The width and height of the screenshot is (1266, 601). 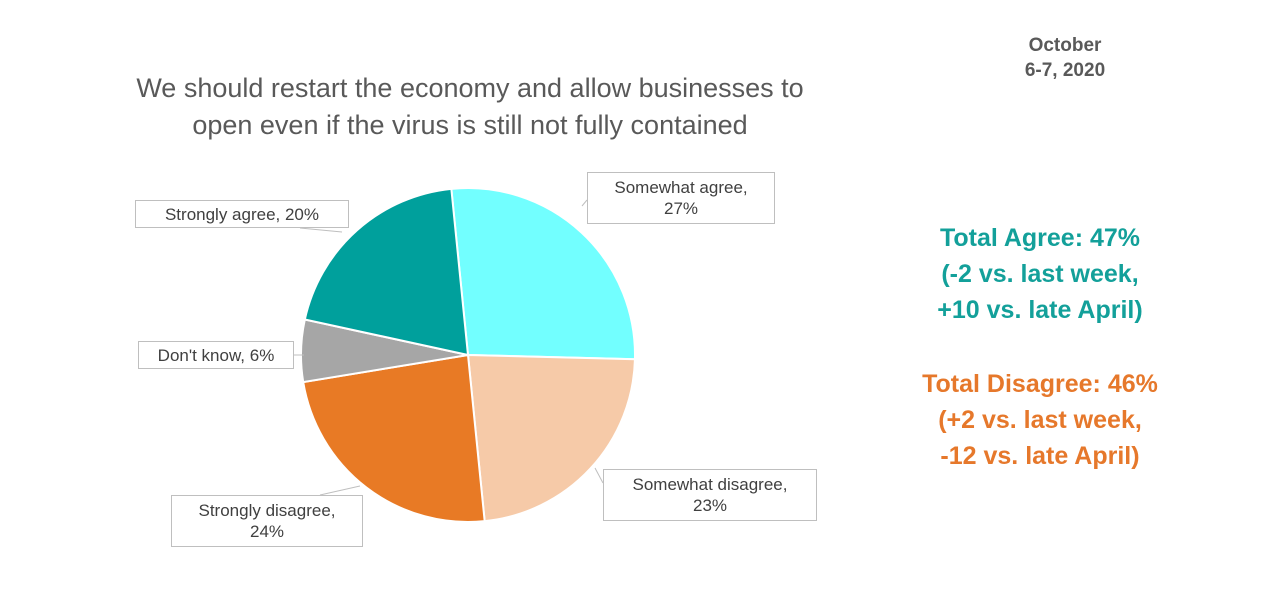 What do you see at coordinates (267, 521) in the screenshot?
I see `callout-strongly-disagree: Strongly disagree, 24%` at bounding box center [267, 521].